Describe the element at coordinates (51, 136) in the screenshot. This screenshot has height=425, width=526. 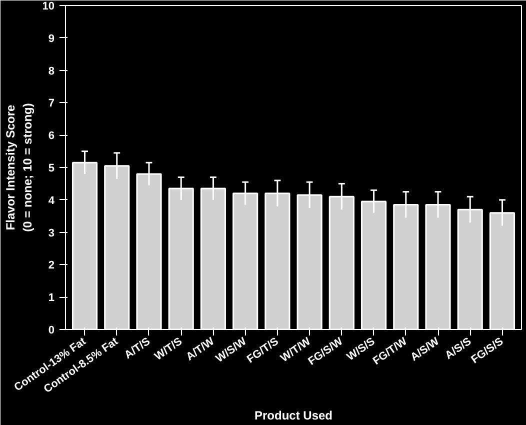
I see `y-tick-label: 6` at that location.